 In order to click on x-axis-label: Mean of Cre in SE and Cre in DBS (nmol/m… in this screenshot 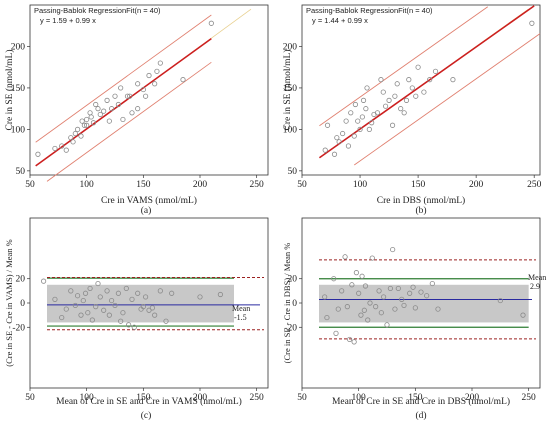, I will do `click(421, 401)`.